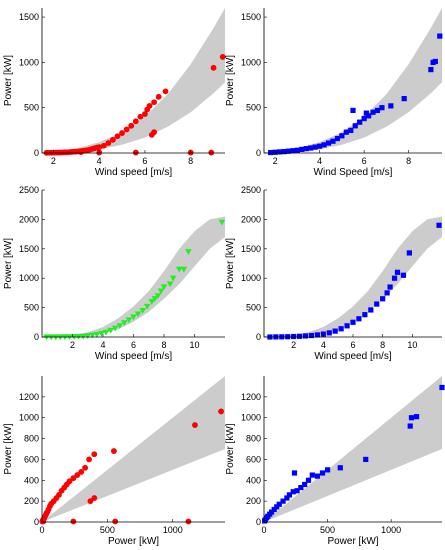 The height and width of the screenshot is (550, 445). What do you see at coordinates (133, 356) in the screenshot?
I see `x-axis-title: Wind speed [m/s]` at bounding box center [133, 356].